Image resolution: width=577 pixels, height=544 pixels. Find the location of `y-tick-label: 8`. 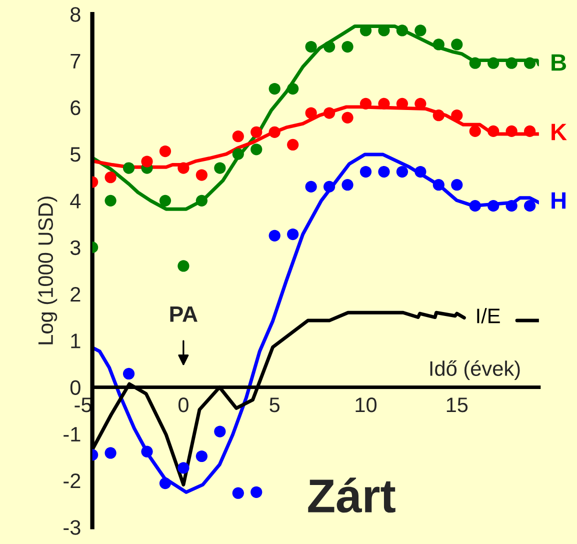

y-tick-label: 8 is located at coordinates (75, 14).